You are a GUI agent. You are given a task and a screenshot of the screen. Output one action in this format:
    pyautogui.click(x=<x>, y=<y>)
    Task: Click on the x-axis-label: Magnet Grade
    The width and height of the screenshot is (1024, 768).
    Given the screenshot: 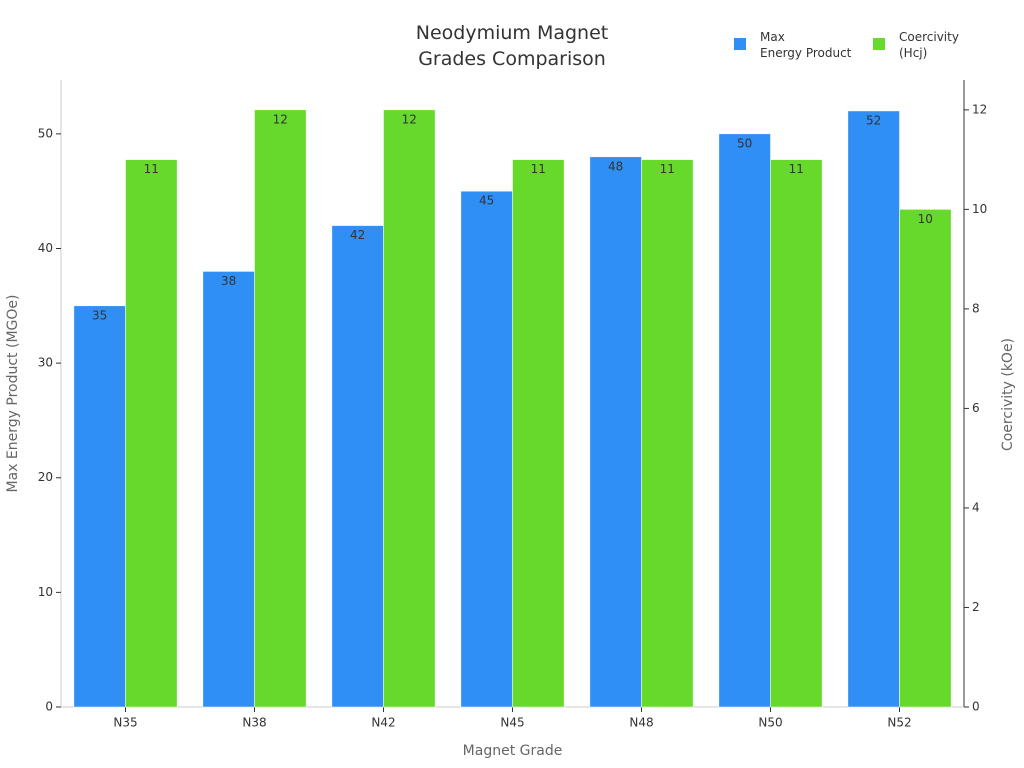 What is the action you would take?
    pyautogui.click(x=513, y=751)
    